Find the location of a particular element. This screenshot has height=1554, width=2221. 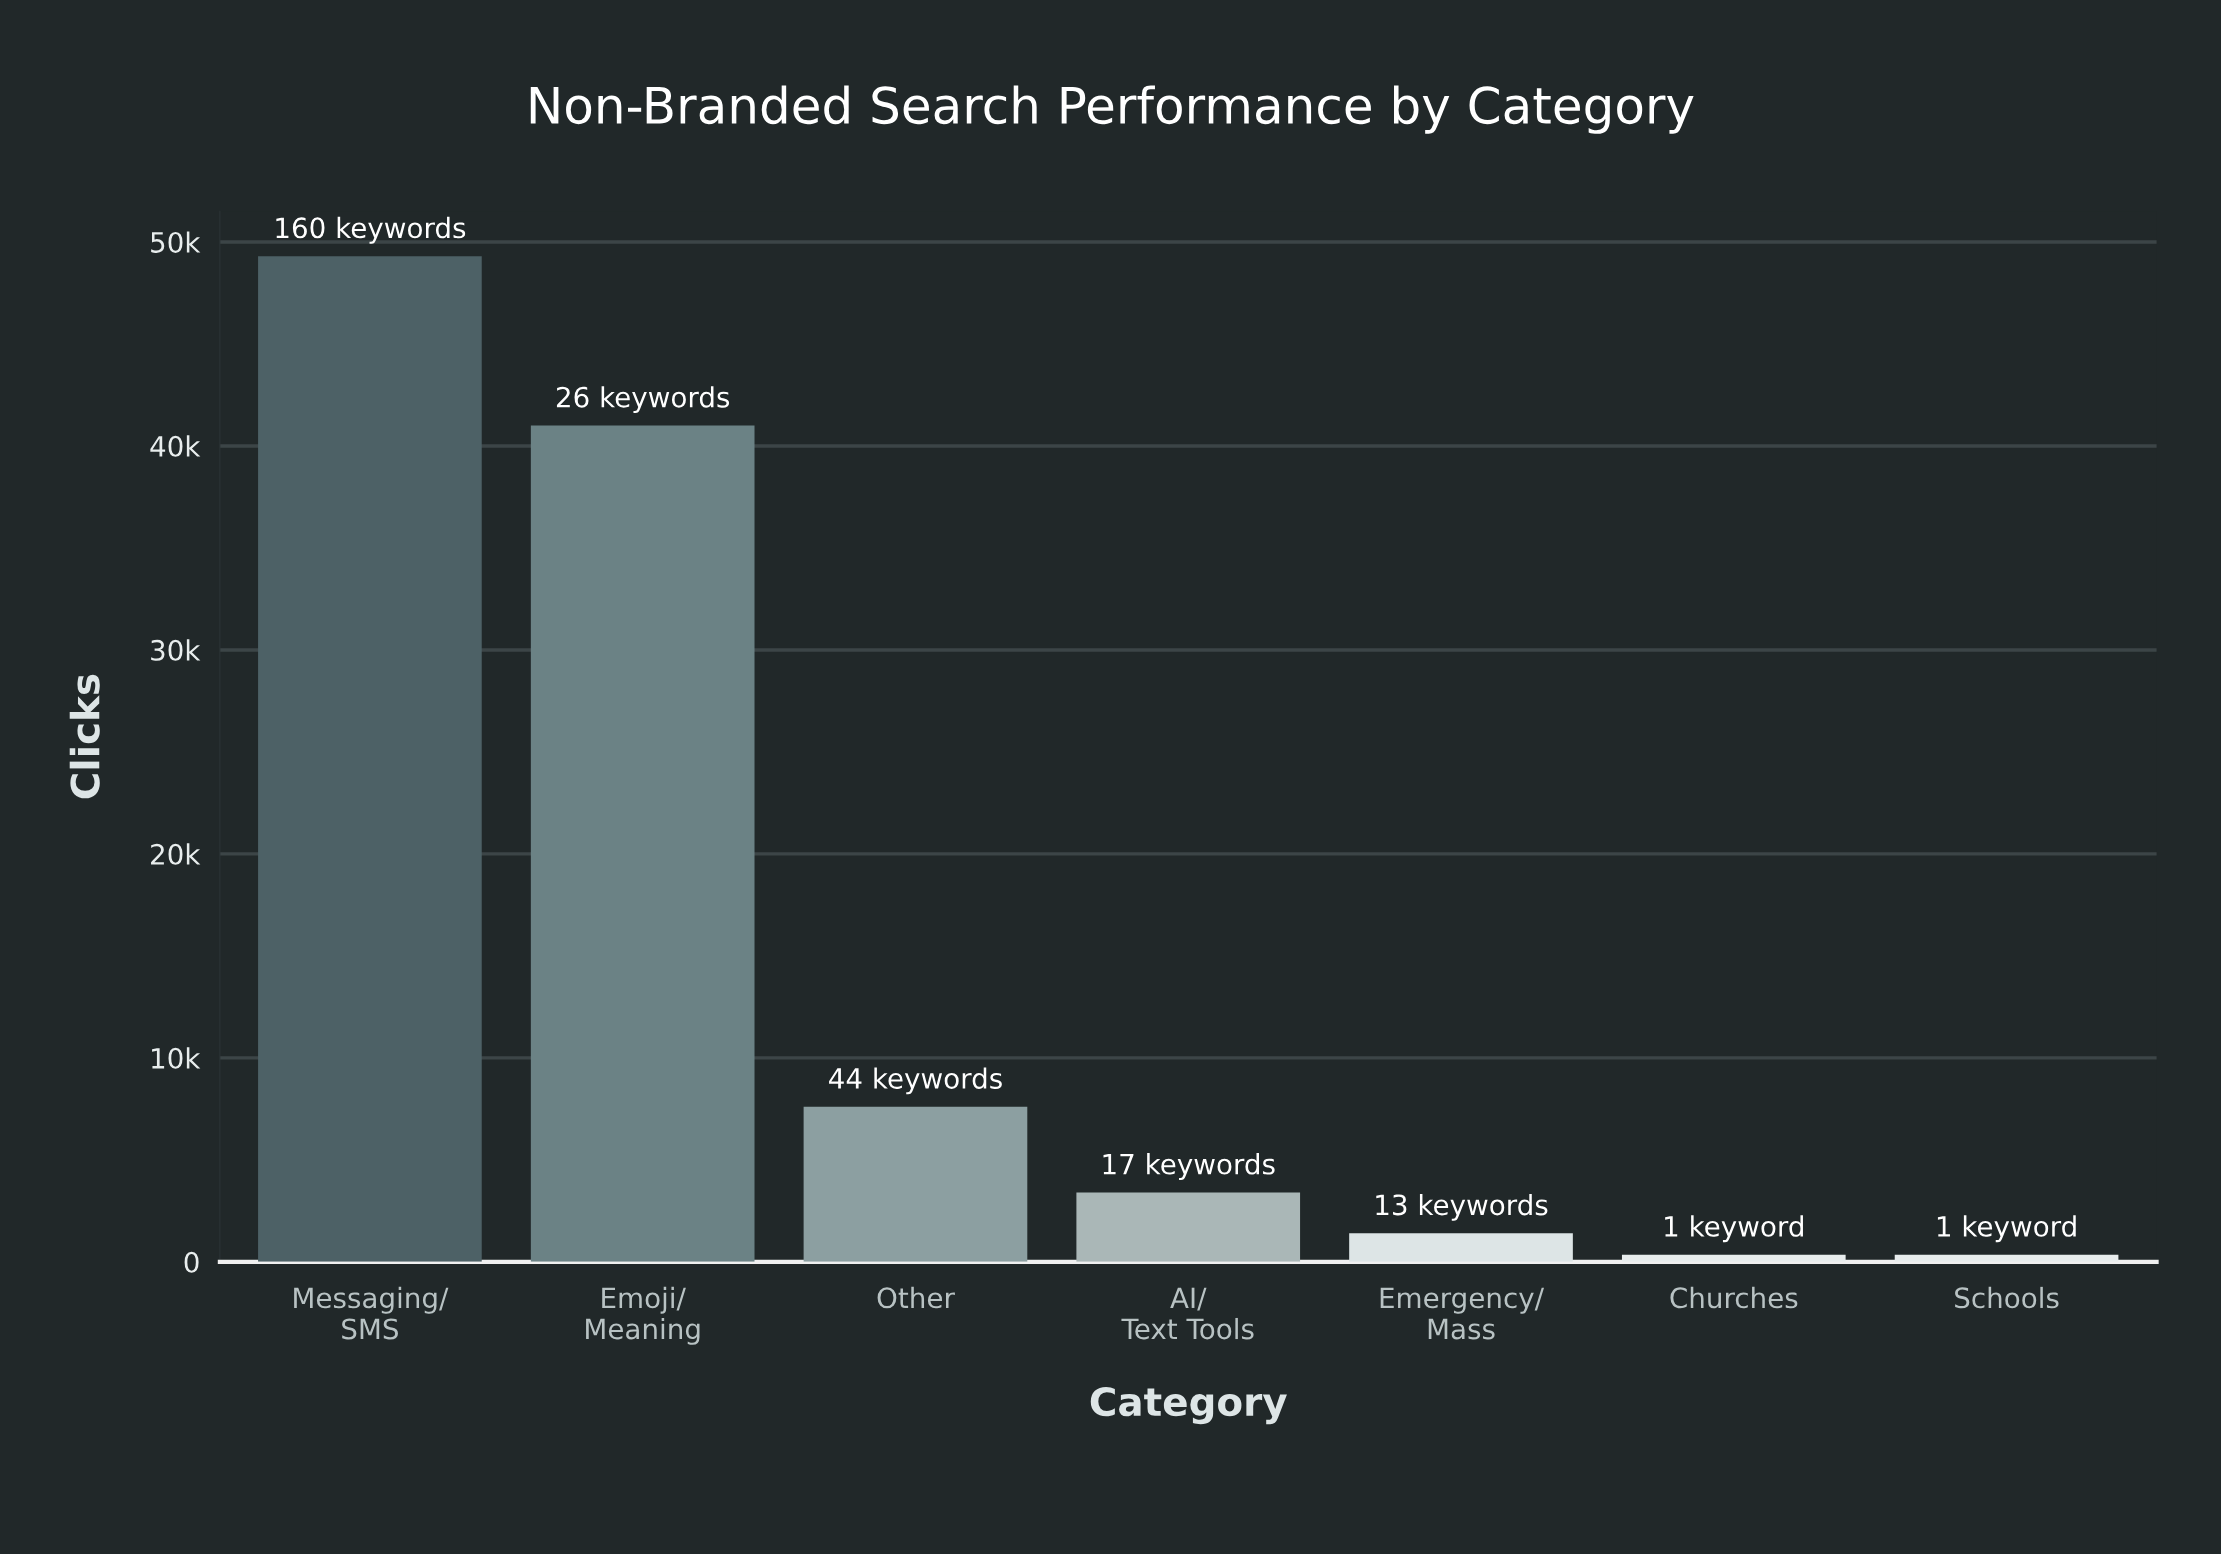

x-axis-title: Category is located at coordinates (1188, 1405).